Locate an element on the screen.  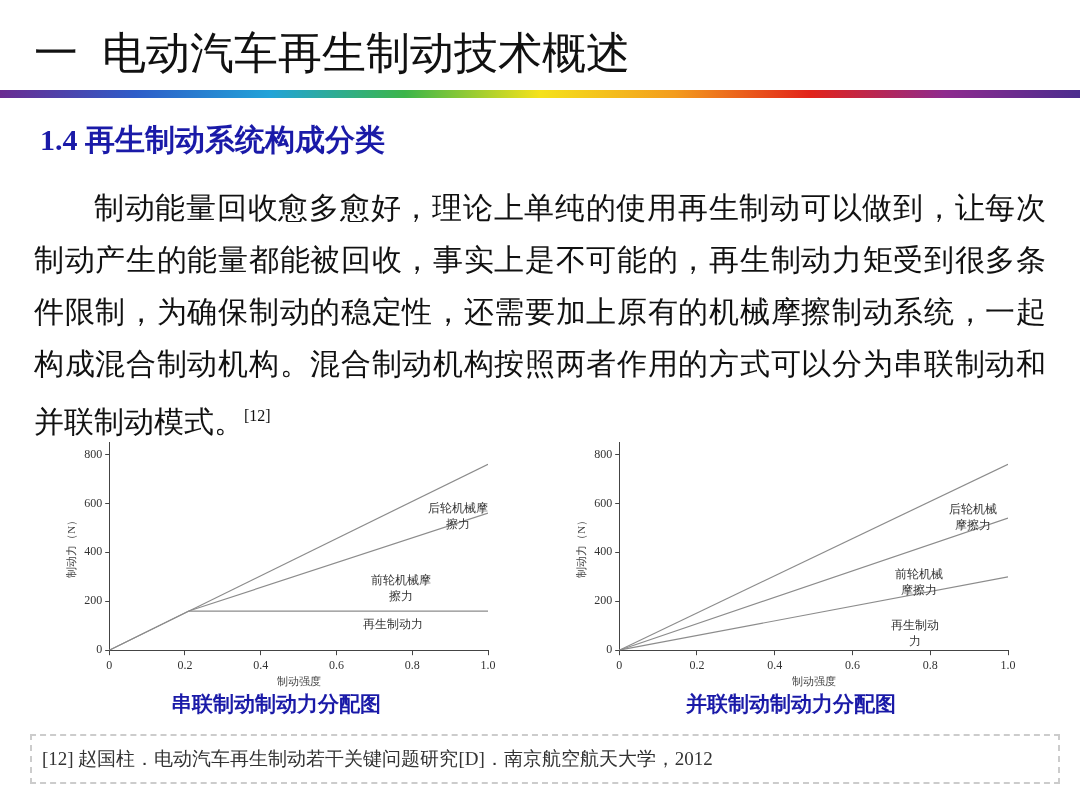
text: [12] 赵国柱．电动汽车再生制动若干关键问题研究[D]．南京航空航天大学，2012 is located at coordinates (545, 759).